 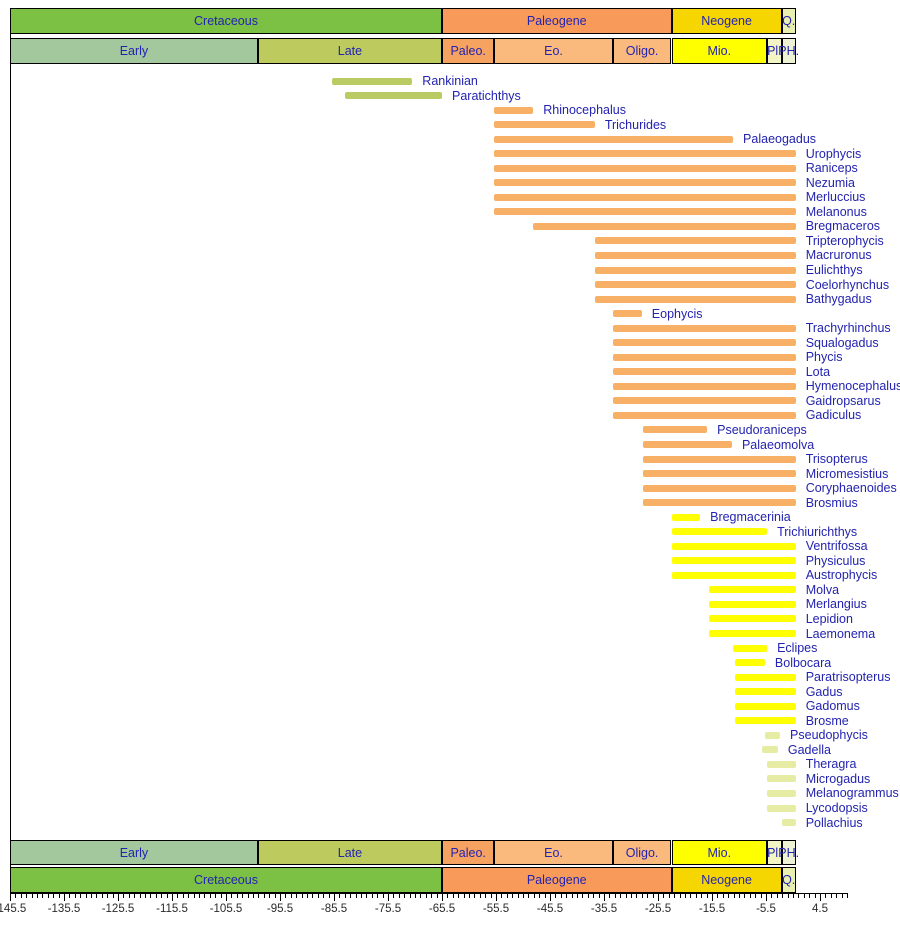 What do you see at coordinates (645, 168) in the screenshot?
I see `range-bar-raniceps` at bounding box center [645, 168].